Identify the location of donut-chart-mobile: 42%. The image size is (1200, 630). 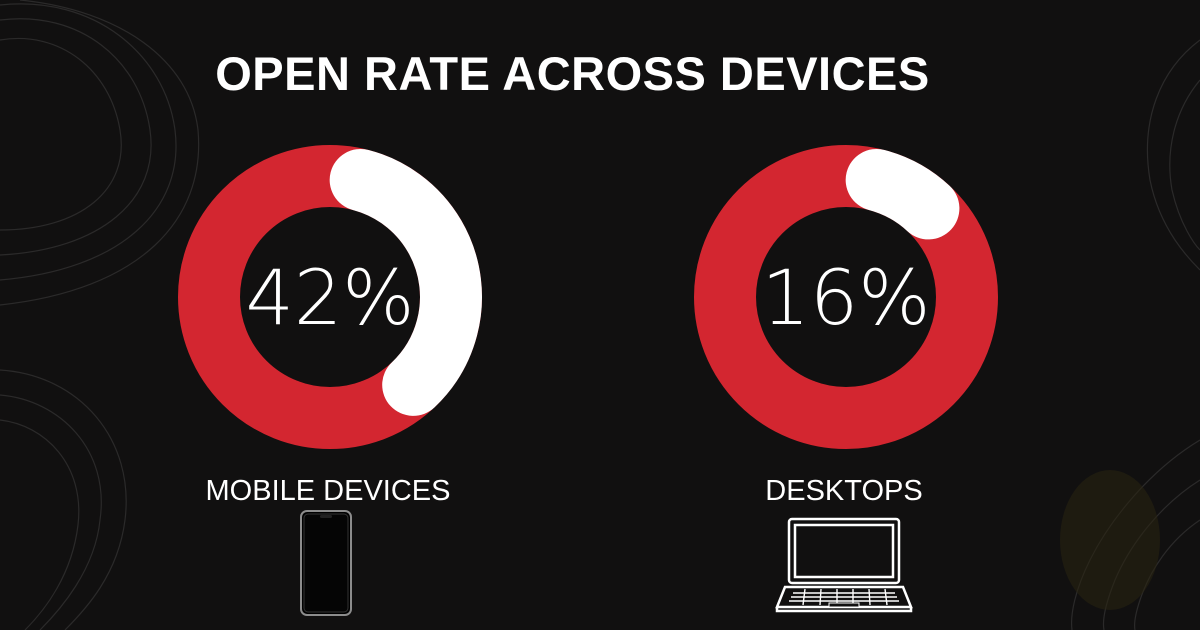
(330, 297).